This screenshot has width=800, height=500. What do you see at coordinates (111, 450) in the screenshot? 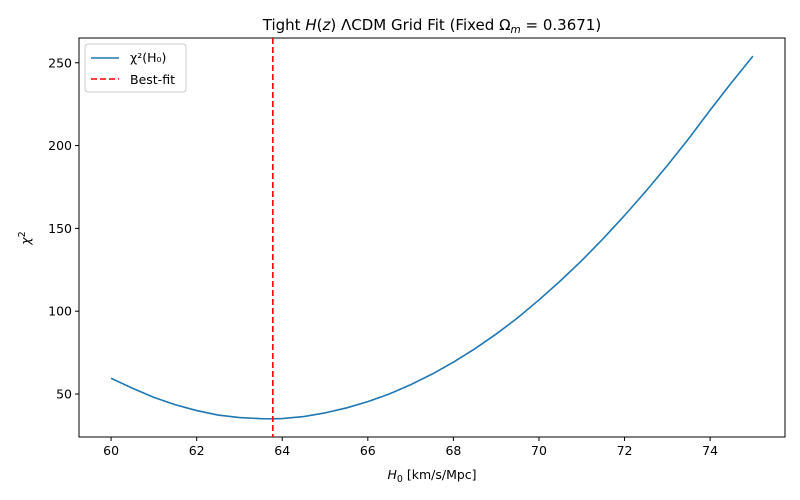
I see `x-tick-label: 60` at bounding box center [111, 450].